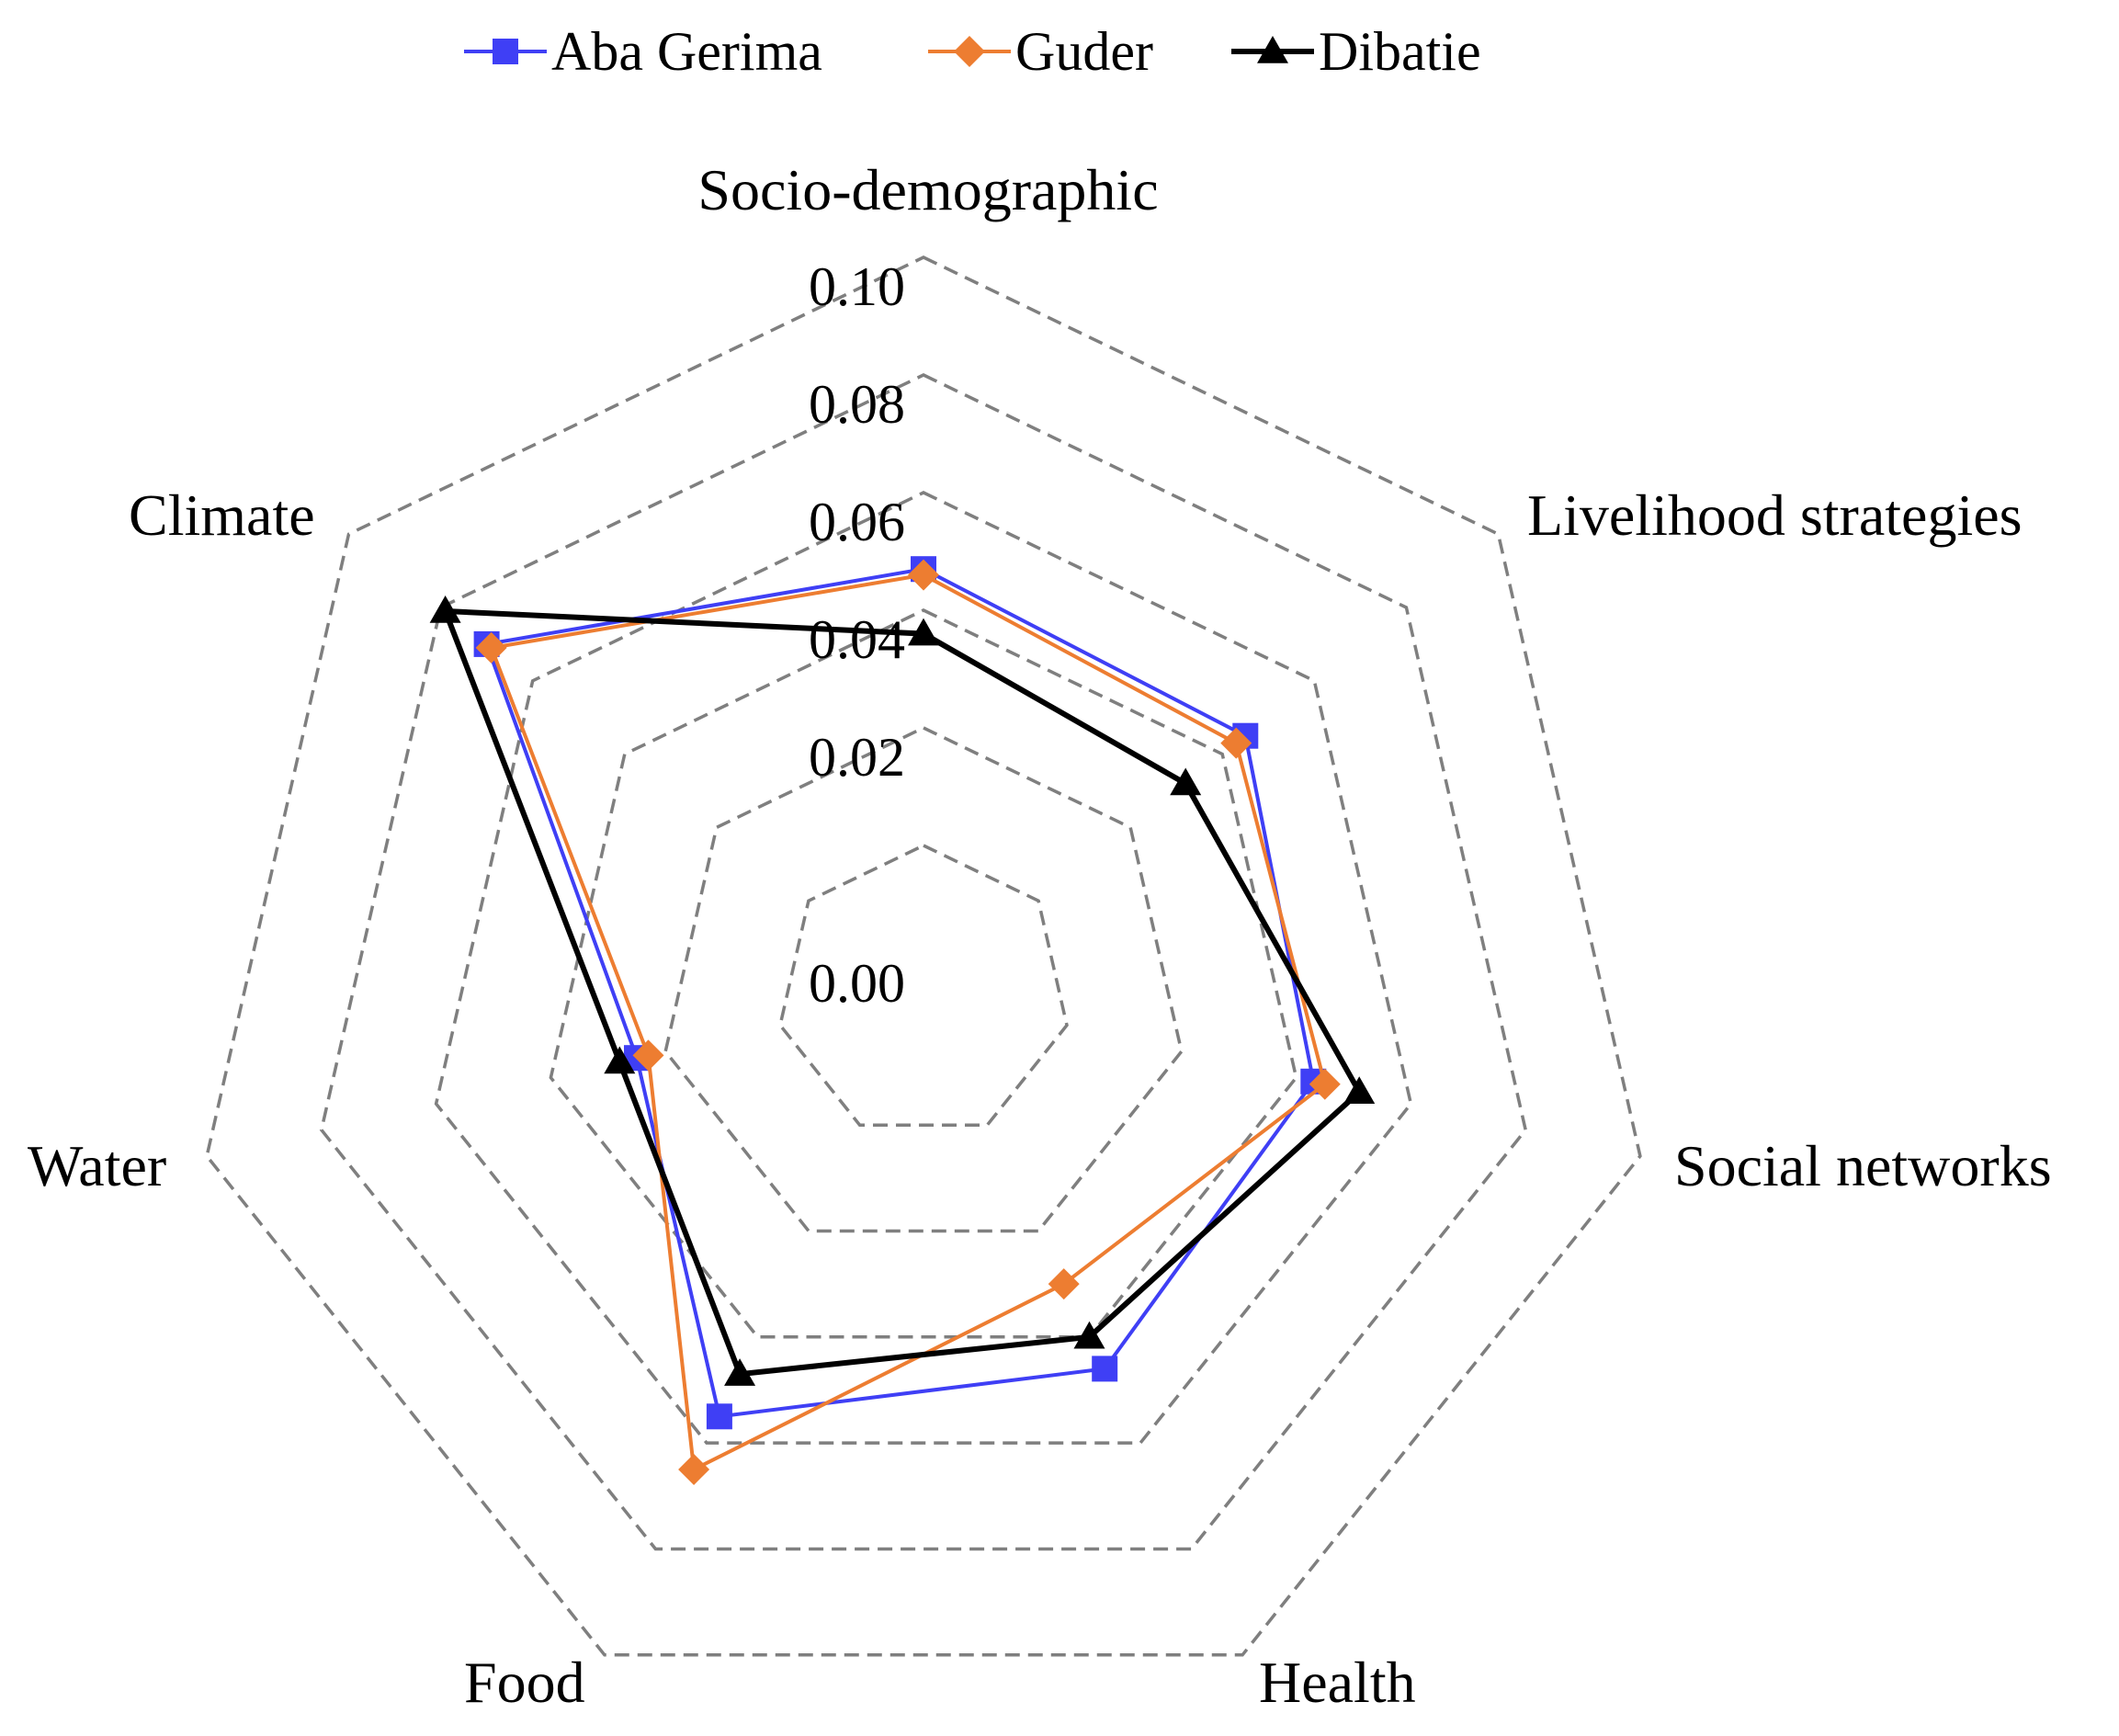 This screenshot has width=2119, height=1736. What do you see at coordinates (620, 1060) in the screenshot?
I see `point-dibatie-water` at bounding box center [620, 1060].